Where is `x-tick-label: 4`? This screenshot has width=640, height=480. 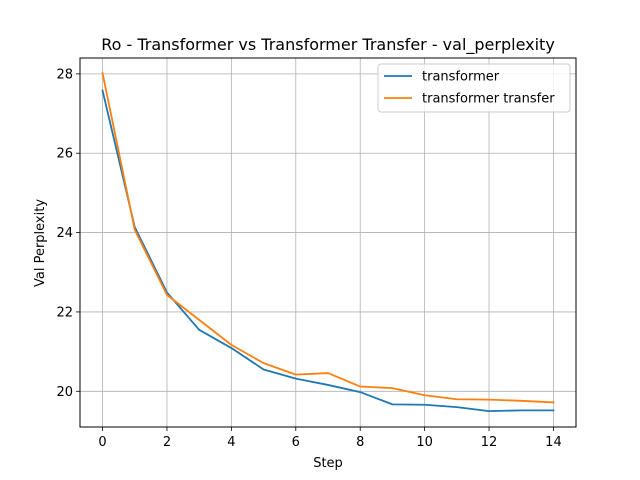
x-tick-label: 4 is located at coordinates (231, 442).